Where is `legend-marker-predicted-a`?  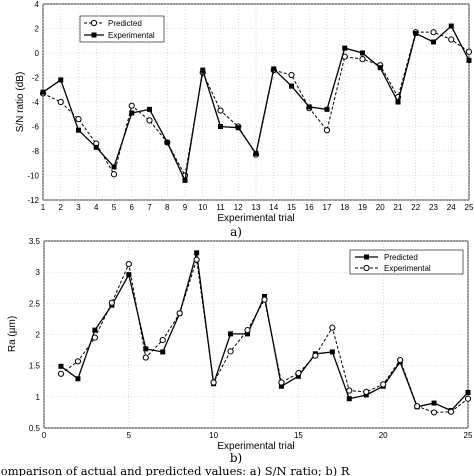
legend-marker-predicted-a is located at coordinates (94, 23).